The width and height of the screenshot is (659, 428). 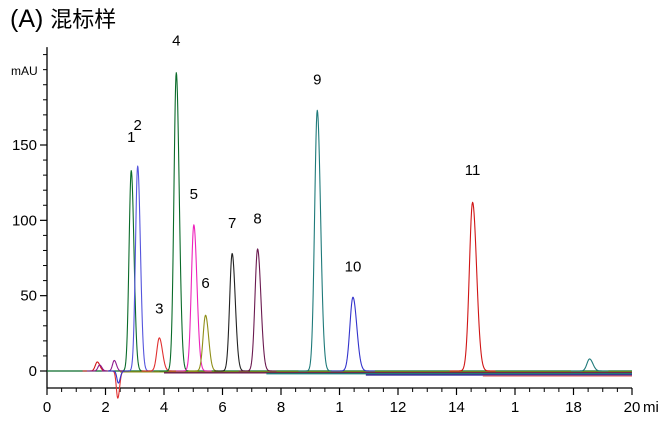 I want to click on x-tick-label: 8, so click(x=281, y=407).